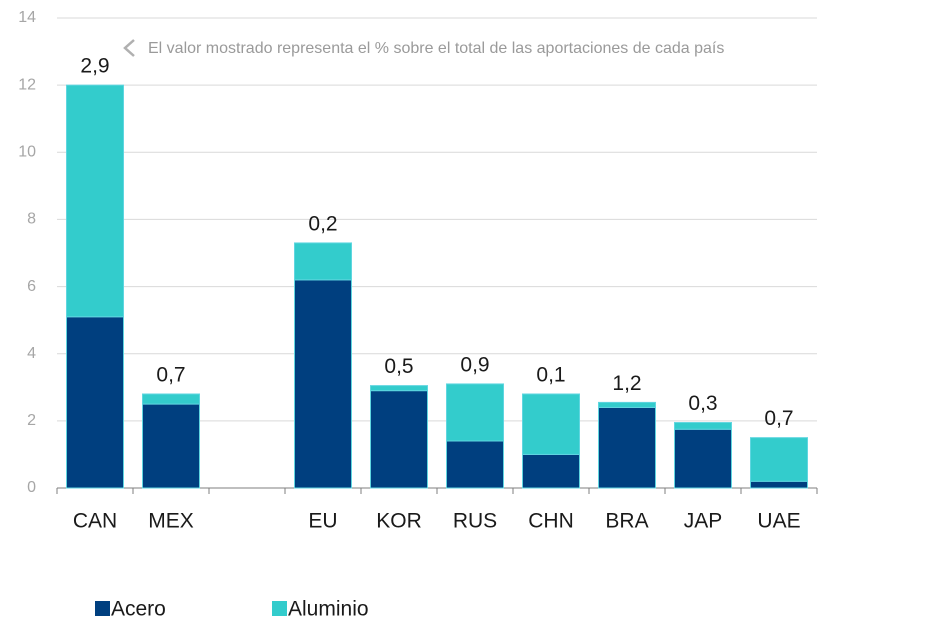 The image size is (926, 627). Describe the element at coordinates (31, 219) in the screenshot. I see `y-tick-label: 8` at that location.